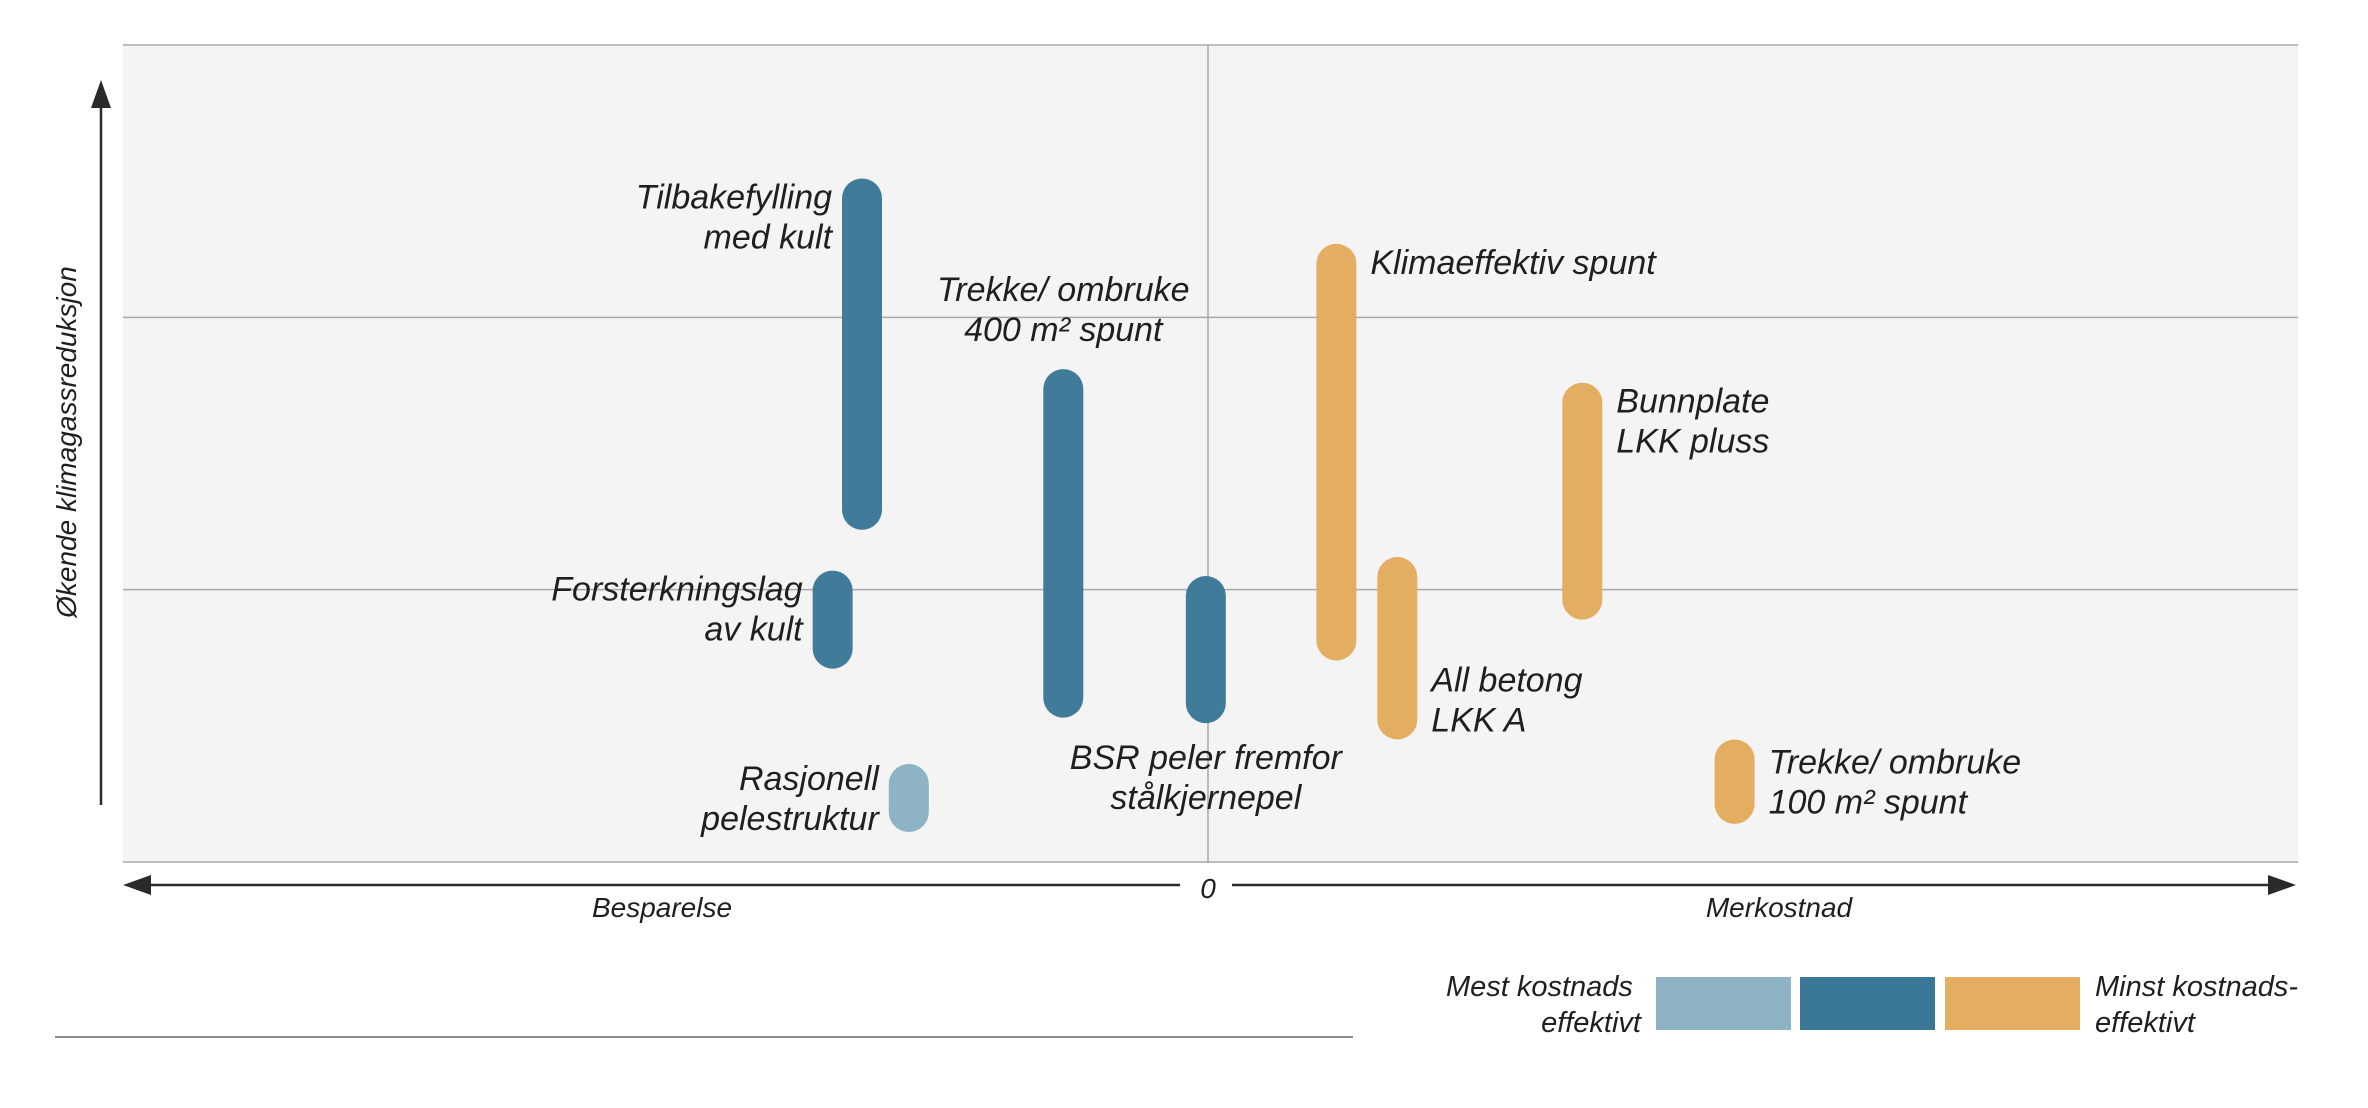  Describe the element at coordinates (1063, 310) in the screenshot. I see `bar-label-3: Trekke/ ombruke 400 m² spunt` at that location.